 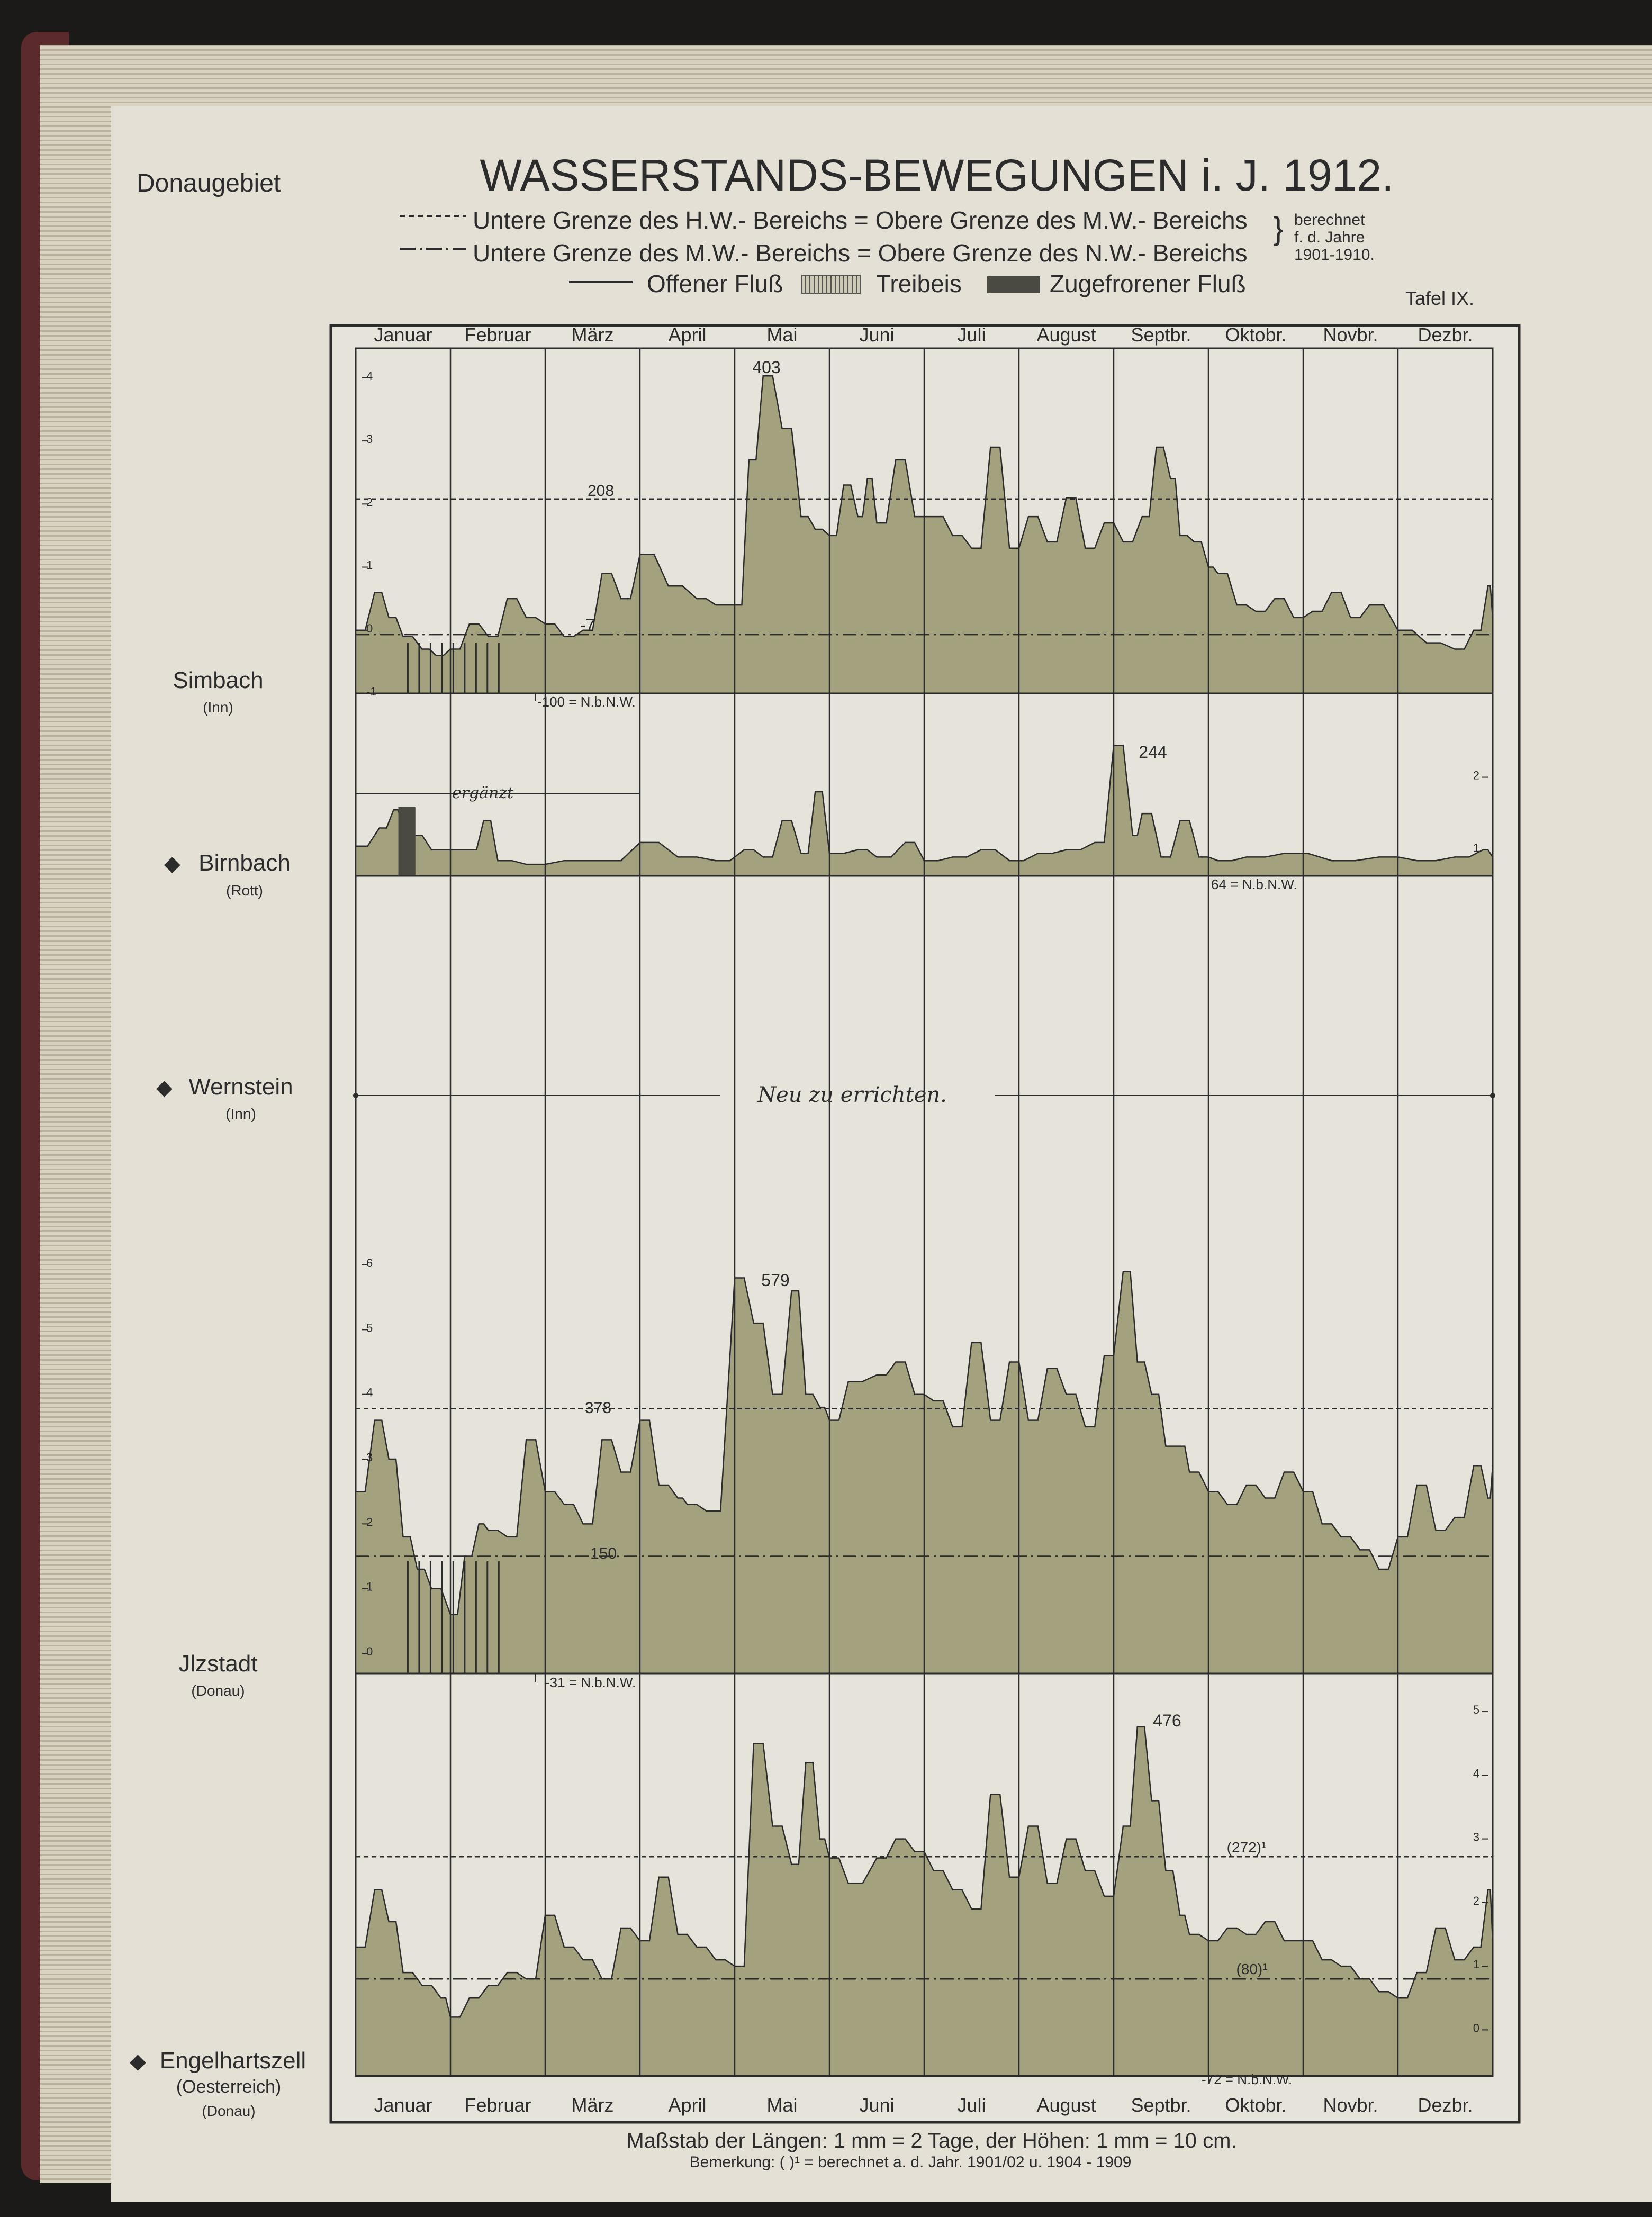 I want to click on y-tick-label-ilzstadt: 5, so click(x=369, y=1327).